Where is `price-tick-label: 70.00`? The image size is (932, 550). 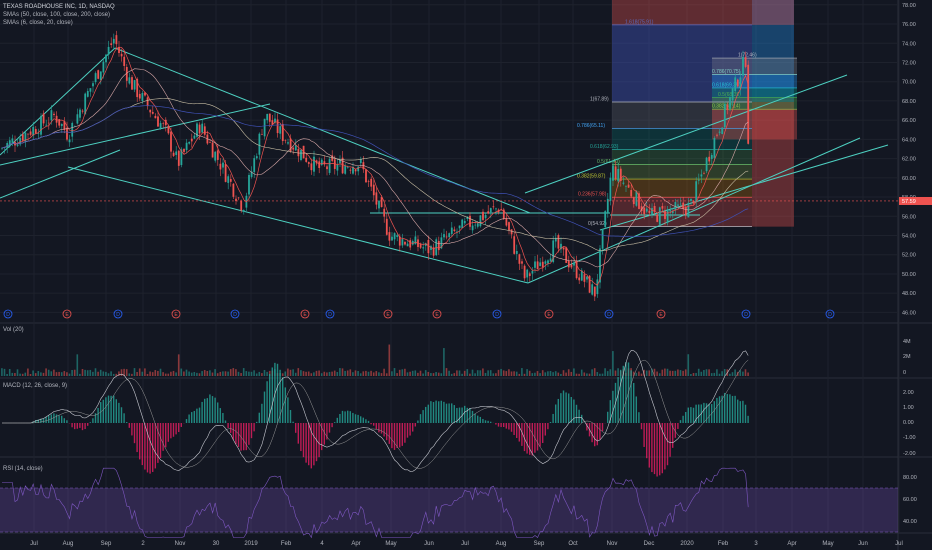 price-tick-label: 70.00 is located at coordinates (909, 83).